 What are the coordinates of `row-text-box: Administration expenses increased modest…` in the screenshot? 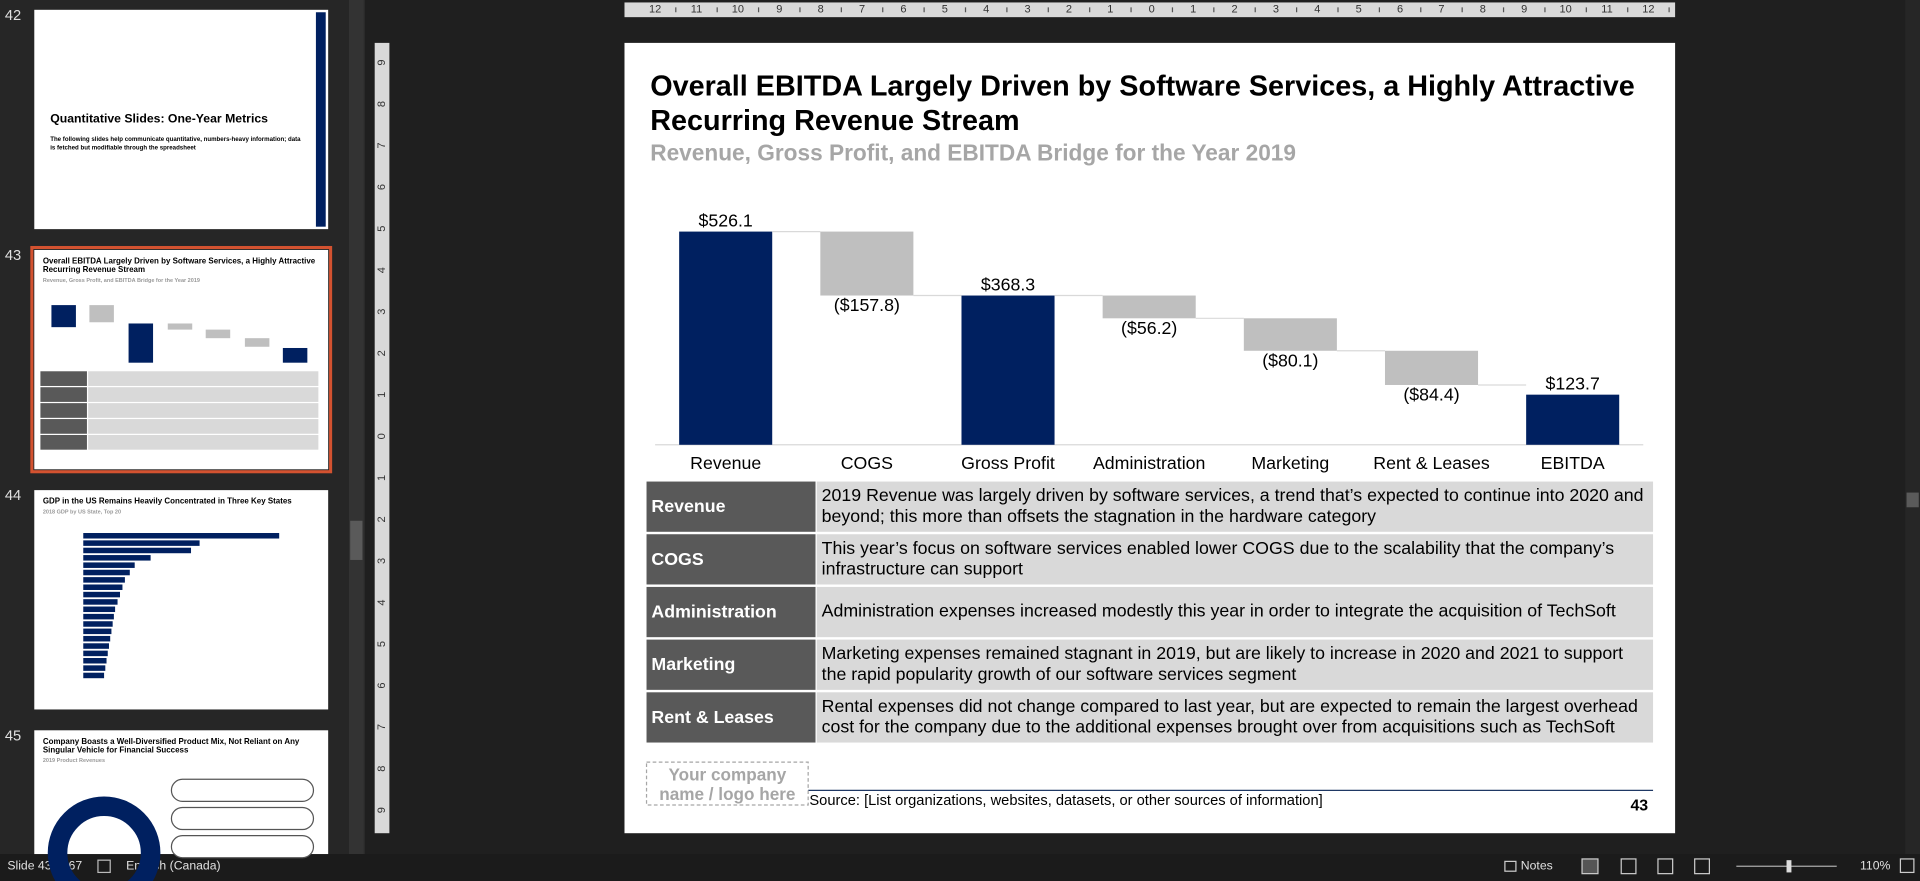 It's located at (1218, 611).